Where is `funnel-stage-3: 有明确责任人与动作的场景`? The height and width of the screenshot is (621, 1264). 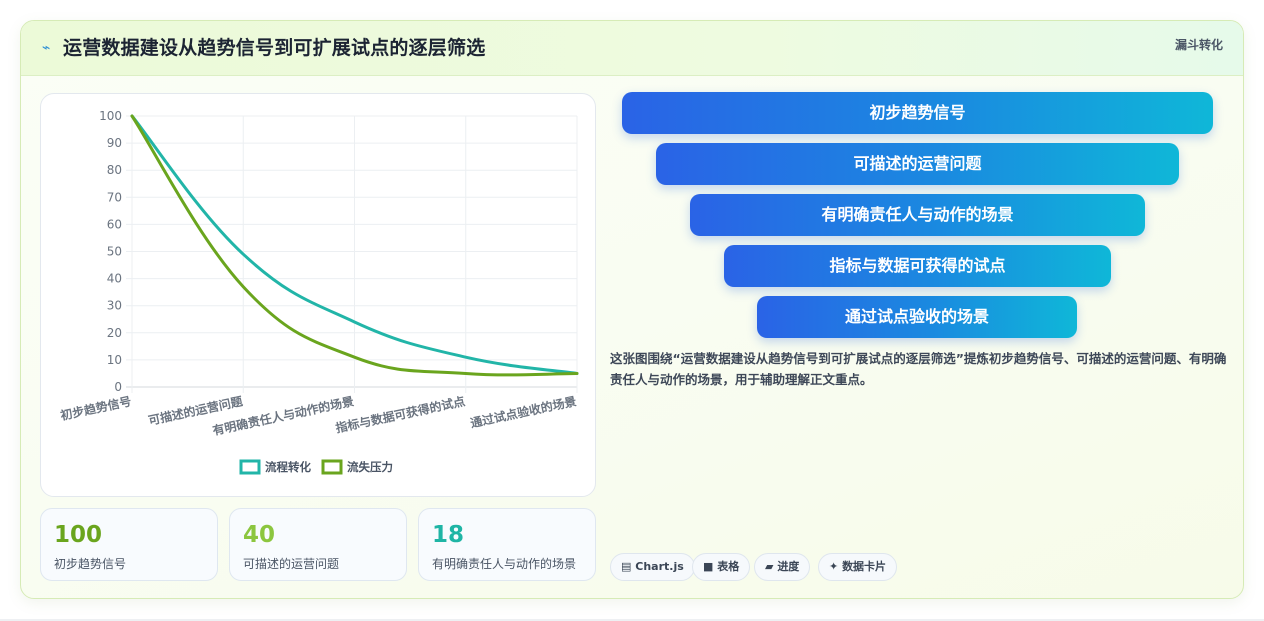 funnel-stage-3: 有明确责任人与动作的场景 is located at coordinates (917, 215).